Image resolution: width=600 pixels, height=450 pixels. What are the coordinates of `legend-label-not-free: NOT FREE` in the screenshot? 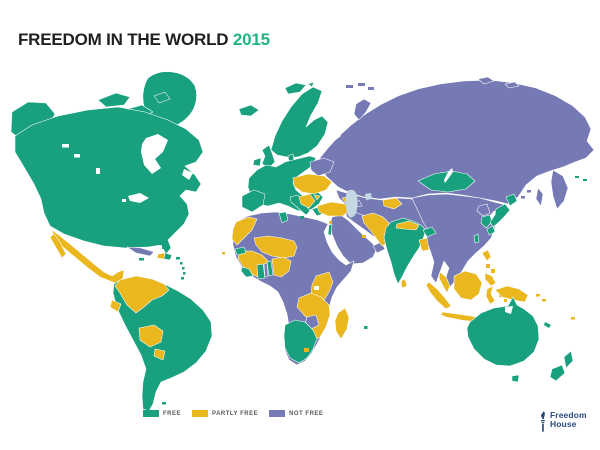 It's located at (306, 413).